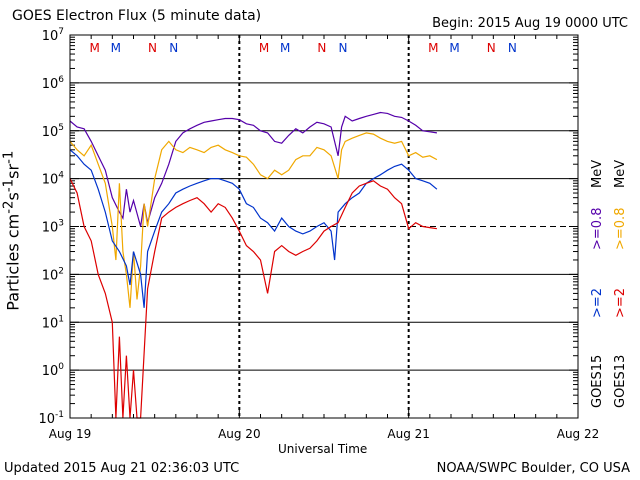 The image size is (640, 480). What do you see at coordinates (620, 228) in the screenshot?
I see `legend-goes13-gt08: >=0.8` at bounding box center [620, 228].